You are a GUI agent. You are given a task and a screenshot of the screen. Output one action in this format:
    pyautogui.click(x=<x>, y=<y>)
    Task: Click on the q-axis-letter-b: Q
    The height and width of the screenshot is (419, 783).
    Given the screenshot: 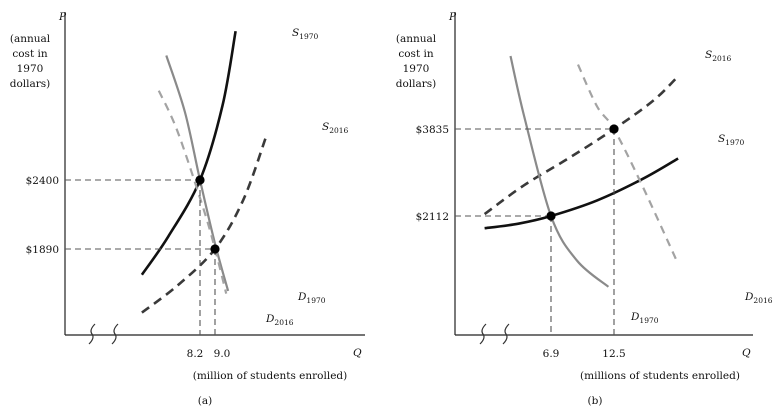 What is the action you would take?
    pyautogui.click(x=746, y=353)
    